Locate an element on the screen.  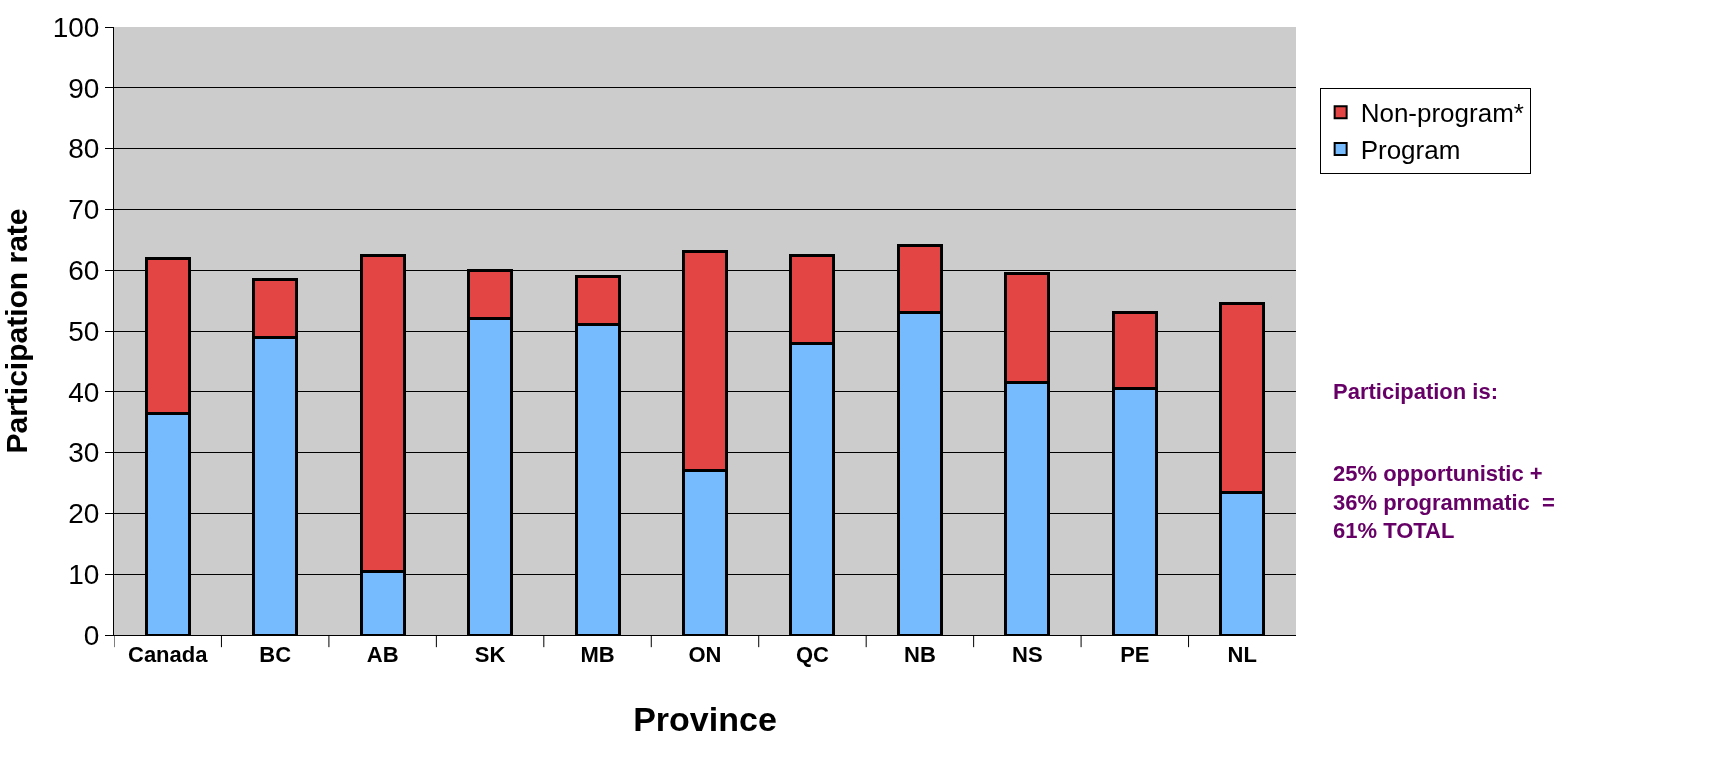
x-tick-label: PE is located at coordinates (1135, 655).